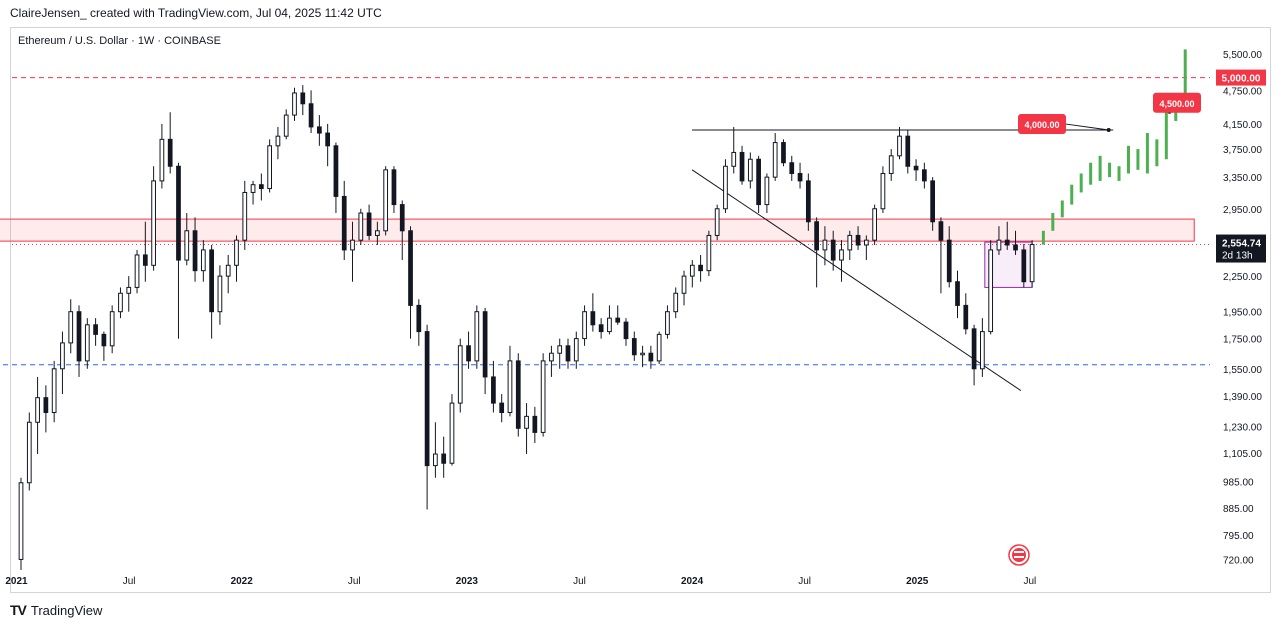 This screenshot has width=1281, height=629. I want to click on footer-branding: TV TradingView, so click(56, 610).